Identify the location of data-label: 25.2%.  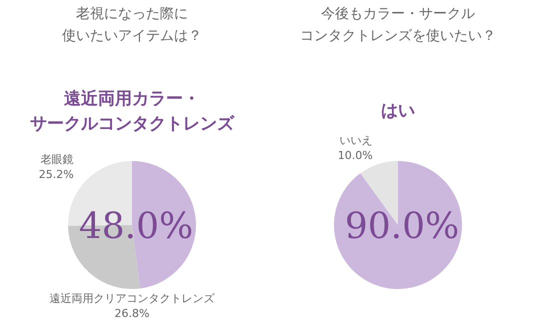
(56, 175).